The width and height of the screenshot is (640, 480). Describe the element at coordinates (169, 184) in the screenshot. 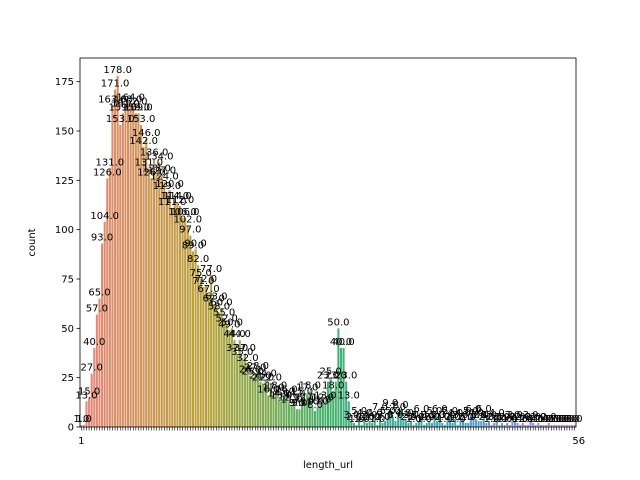

I see `bar-value-label: 120.0` at that location.